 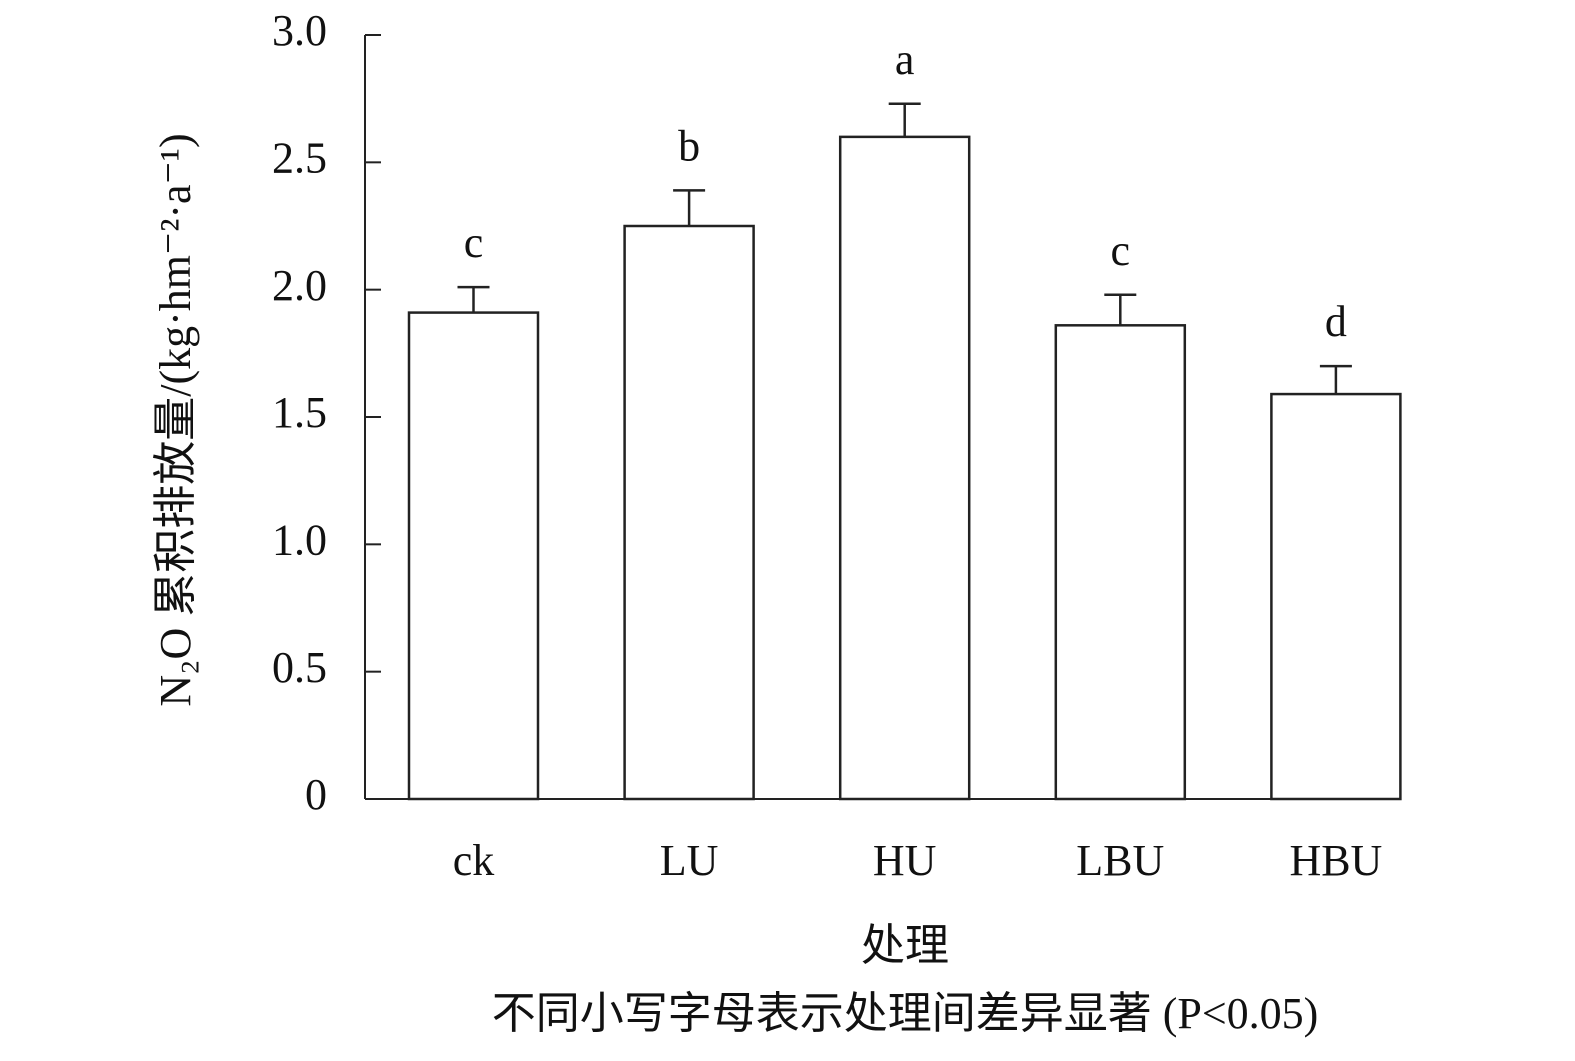 I want to click on y-axis-label: N₂O 累积排放量/(kg·hm⁻²·a⁻¹), so click(x=175, y=419).